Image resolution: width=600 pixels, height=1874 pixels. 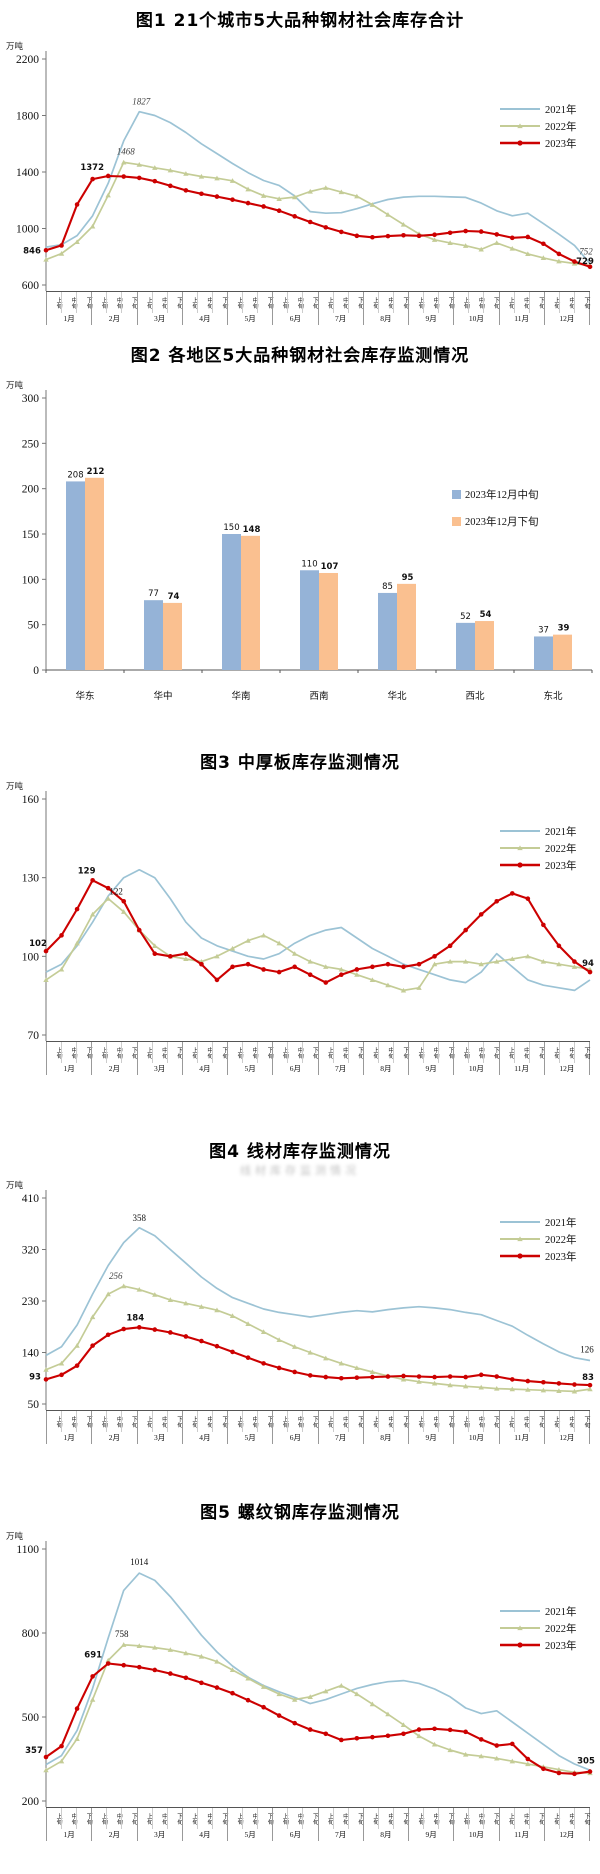 I want to click on y-axis-unit: 万吨, so click(x=15, y=786).